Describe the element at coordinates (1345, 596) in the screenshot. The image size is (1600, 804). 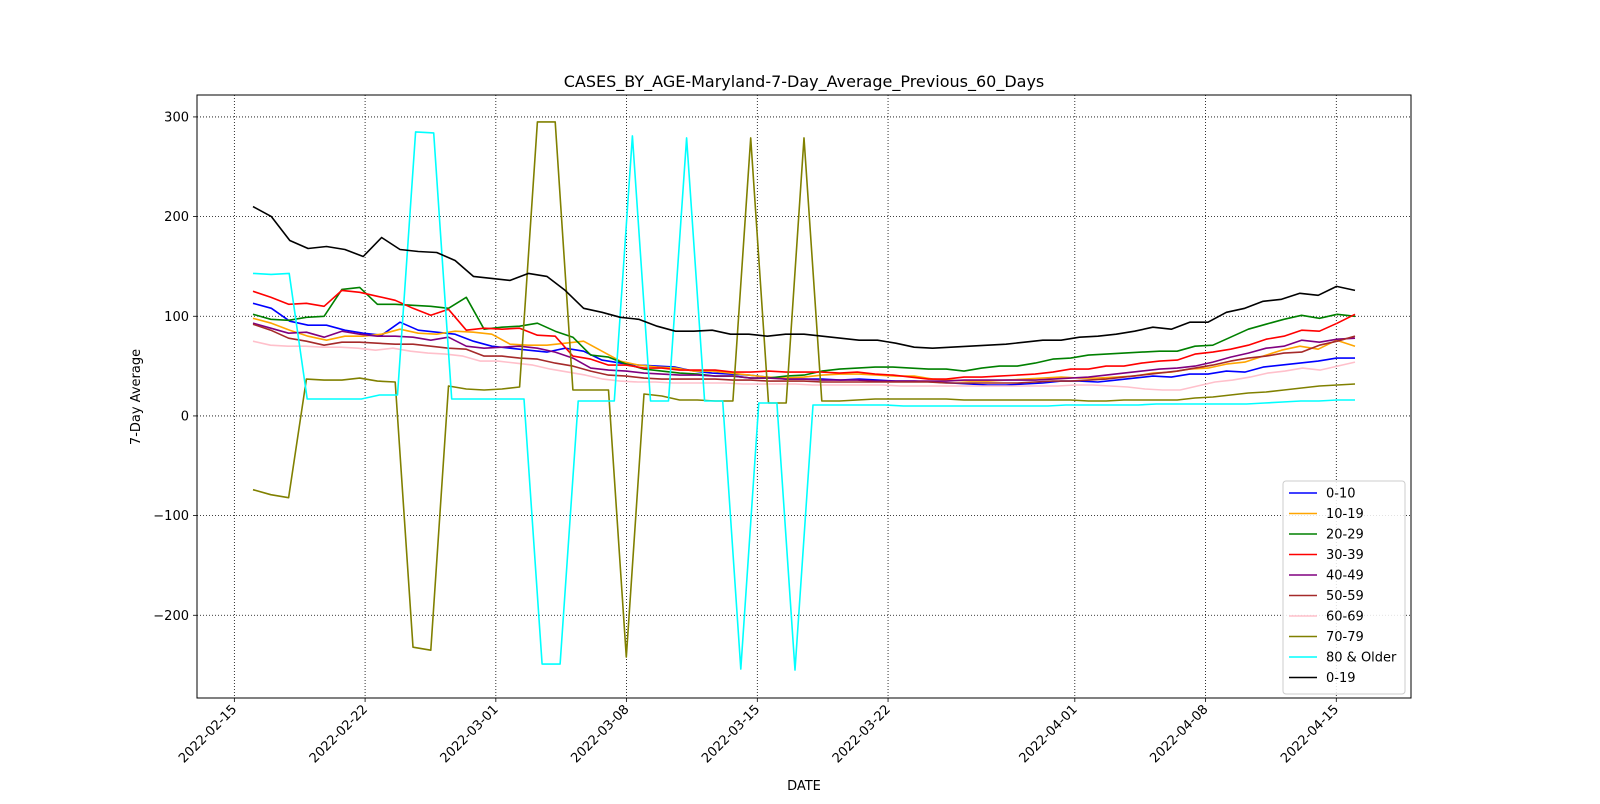
I see `legend-label: 50-59` at that location.